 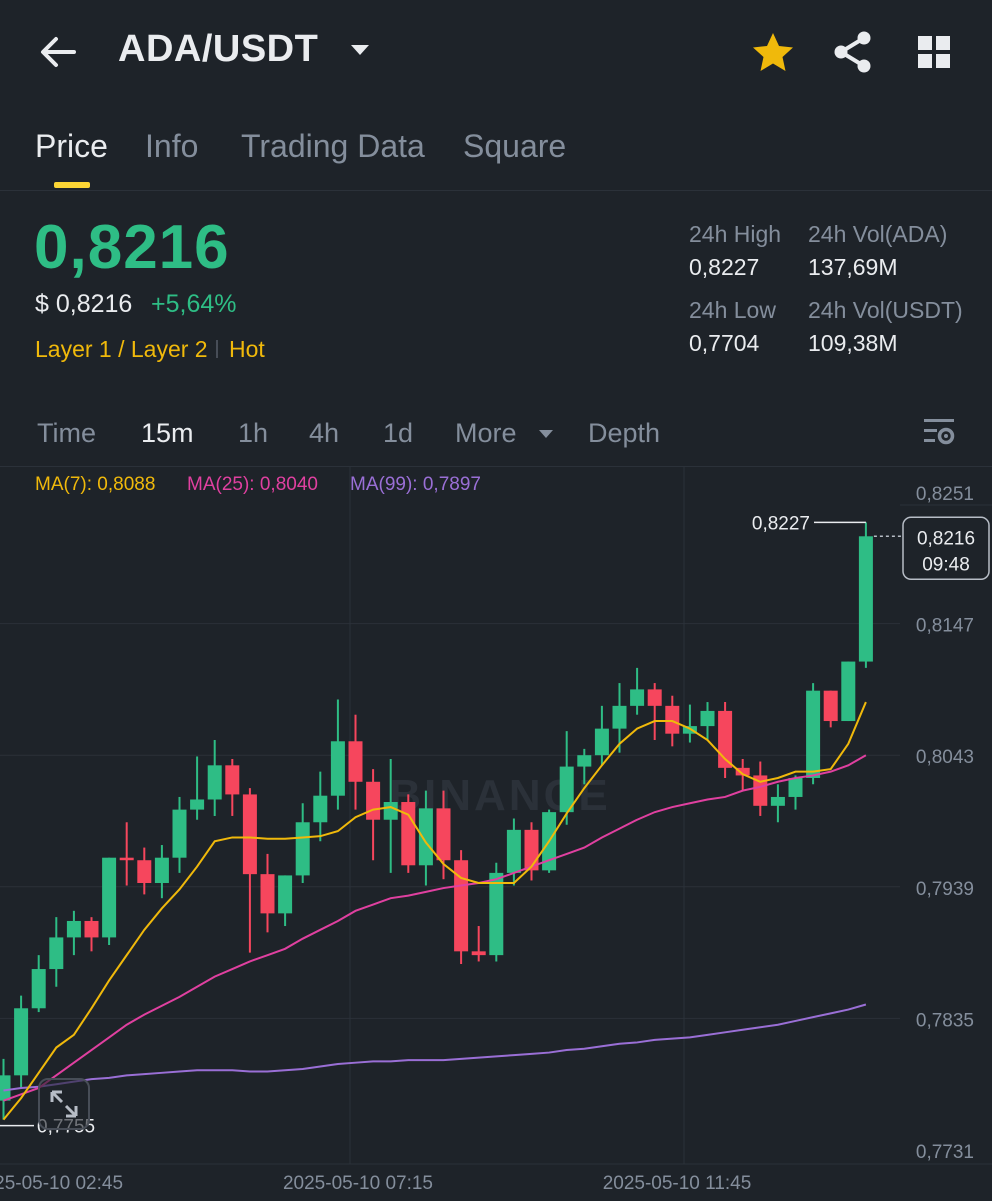 I want to click on tab-bar: Price Info Trading Data Square, so click(x=496, y=154).